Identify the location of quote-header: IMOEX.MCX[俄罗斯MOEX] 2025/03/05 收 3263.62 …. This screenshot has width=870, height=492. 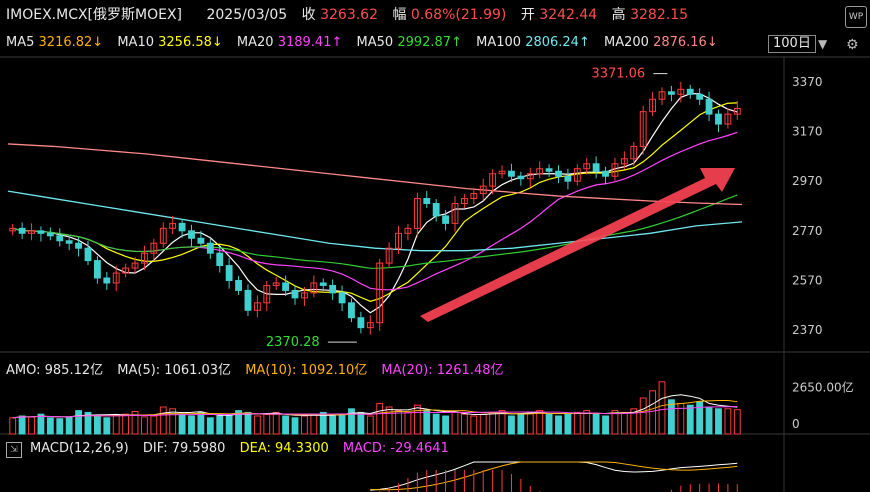
(352, 14).